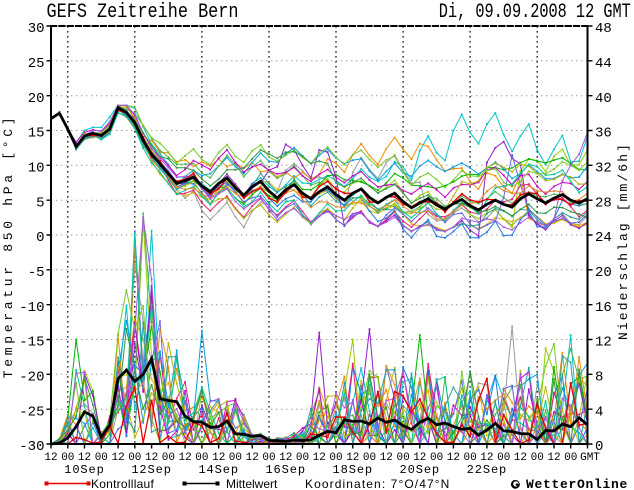  What do you see at coordinates (151, 470) in the screenshot?
I see `svg-text: 12Sep` at bounding box center [151, 470].